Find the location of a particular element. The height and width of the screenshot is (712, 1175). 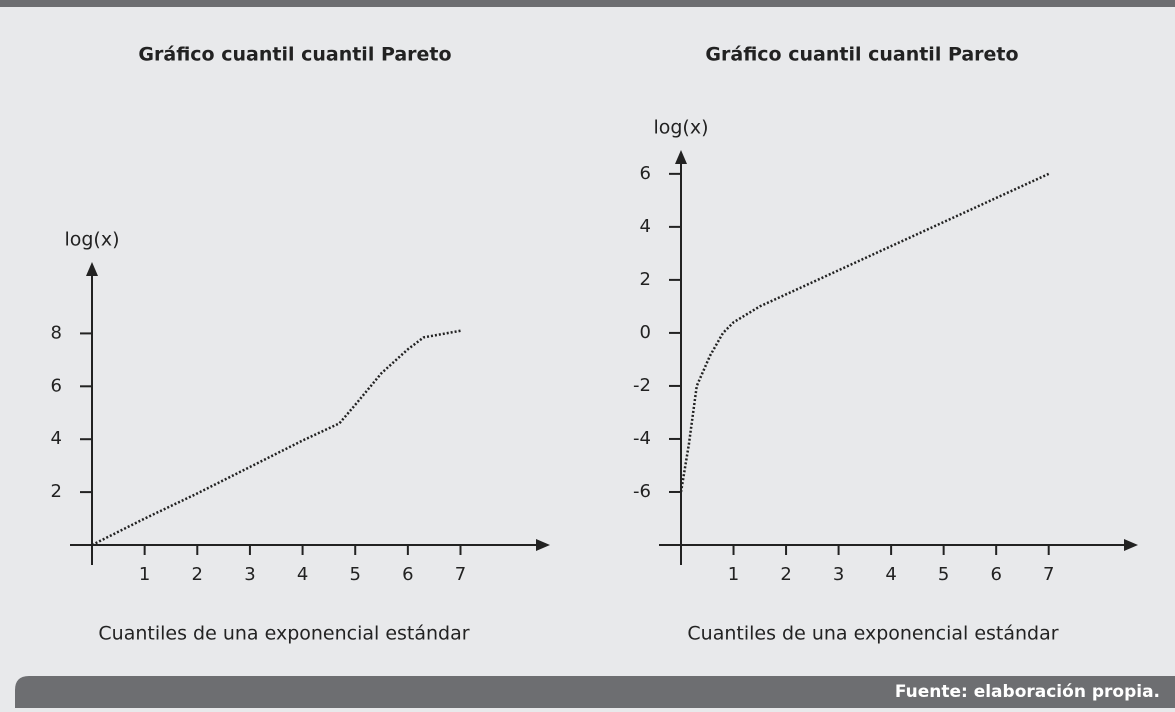

y-tick-label: -2 is located at coordinates (642, 385).